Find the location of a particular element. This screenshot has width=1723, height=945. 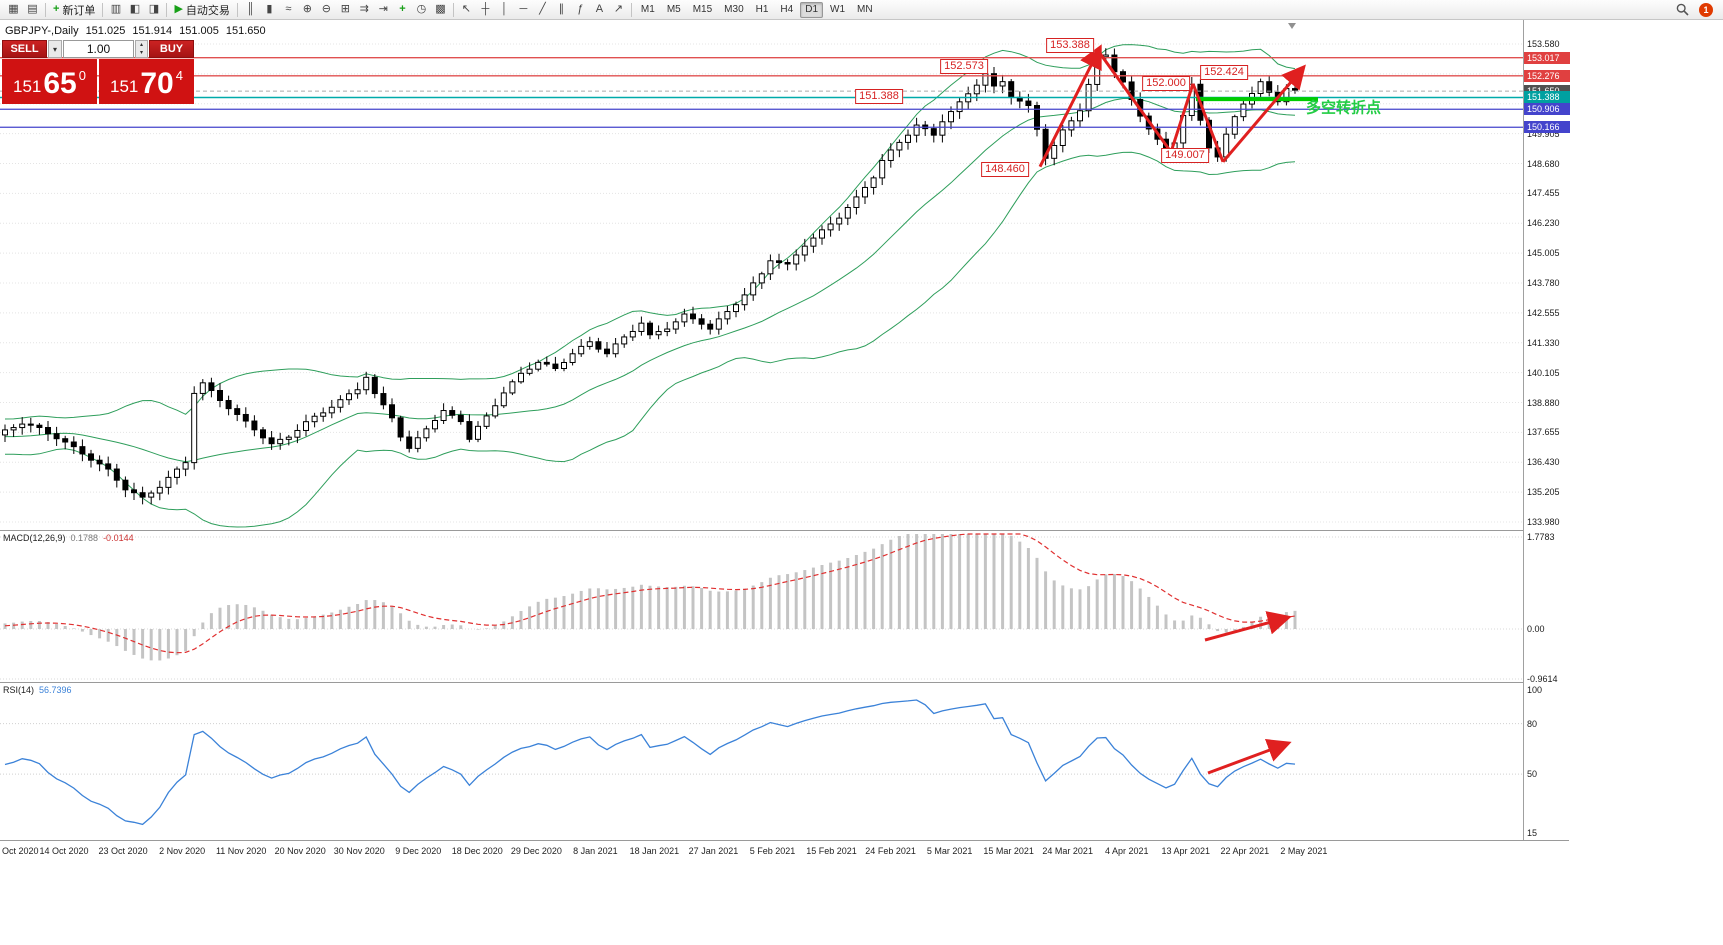

indicators-add-button: + is located at coordinates (402, 9).